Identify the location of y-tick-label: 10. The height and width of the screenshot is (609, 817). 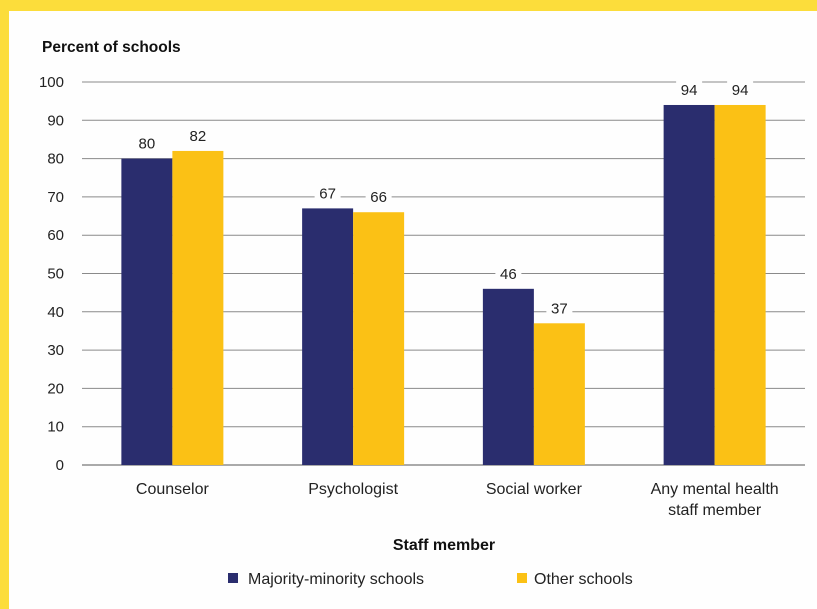
(55, 427).